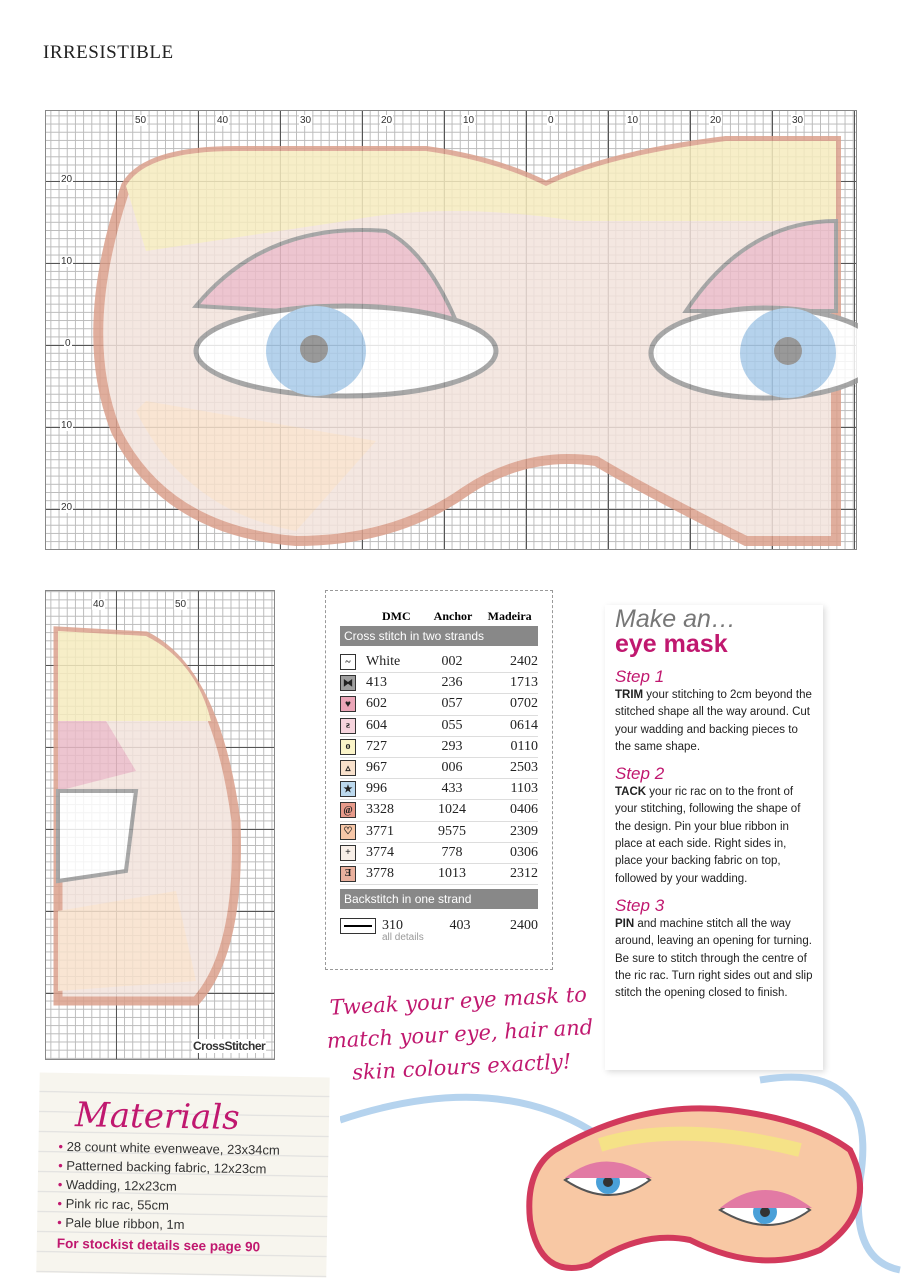  What do you see at coordinates (439, 684) in the screenshot?
I see `key-row: ⧓ 413 236 1713` at bounding box center [439, 684].